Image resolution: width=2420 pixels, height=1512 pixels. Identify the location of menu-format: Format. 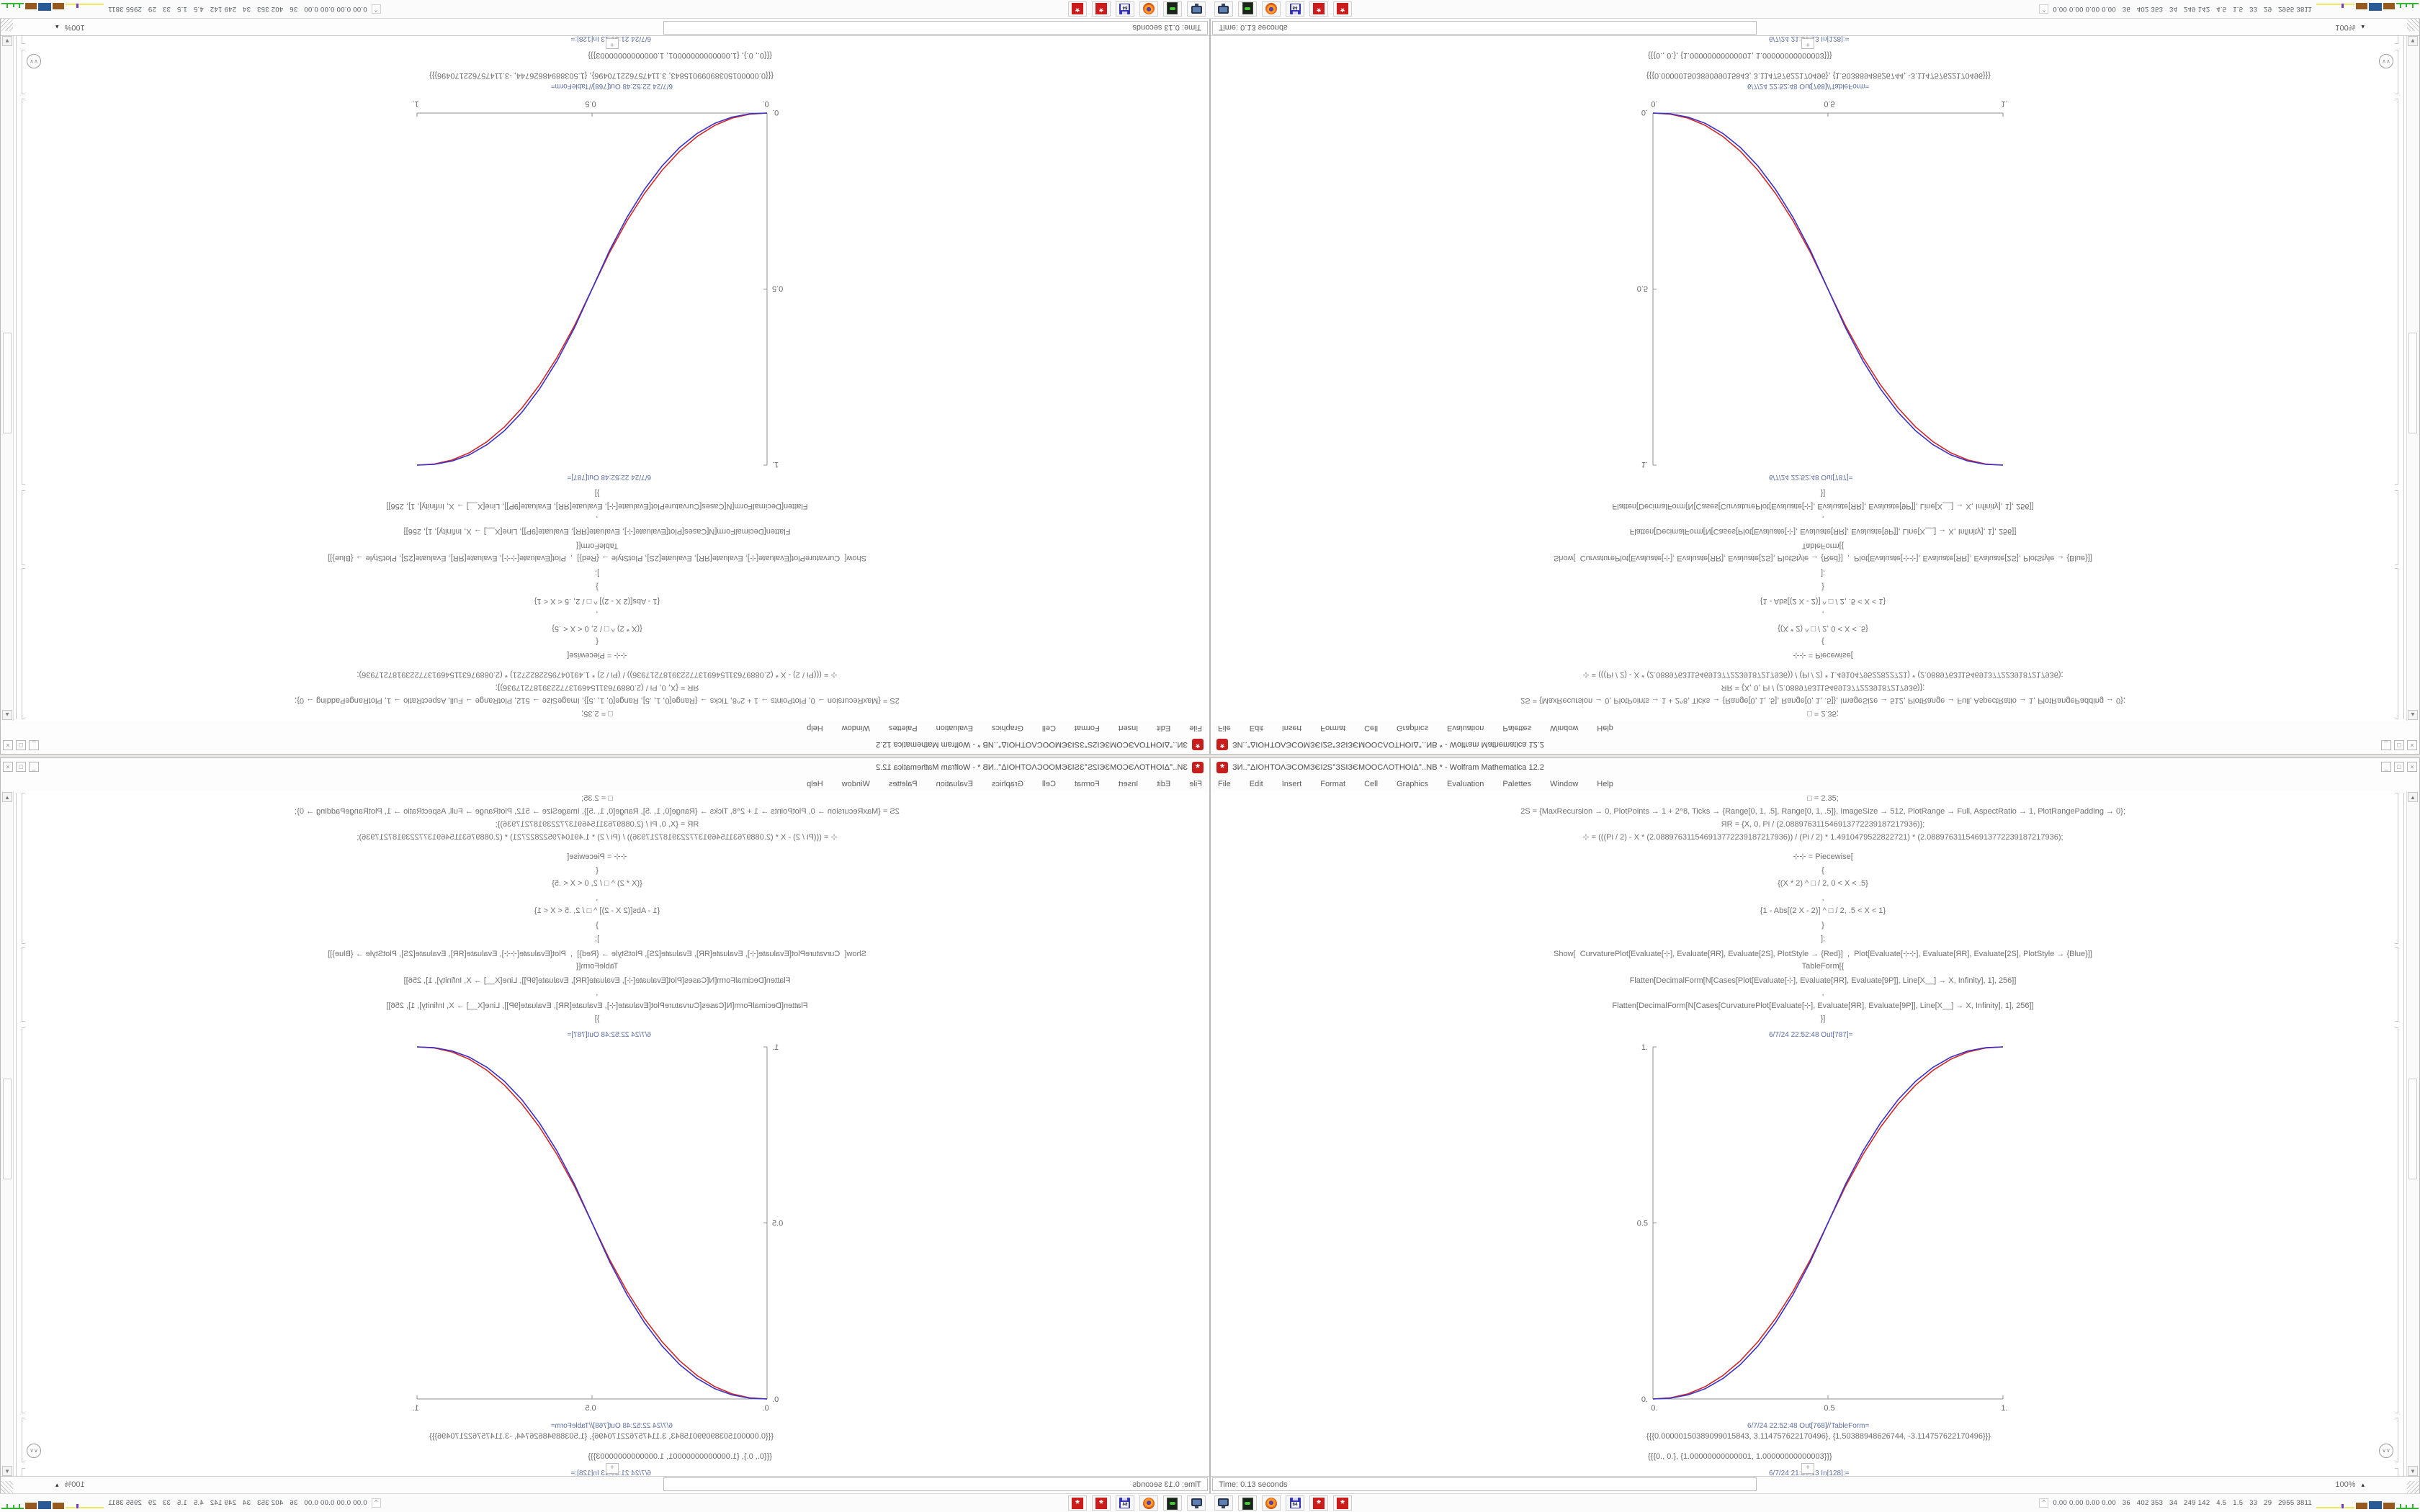
(1333, 728).